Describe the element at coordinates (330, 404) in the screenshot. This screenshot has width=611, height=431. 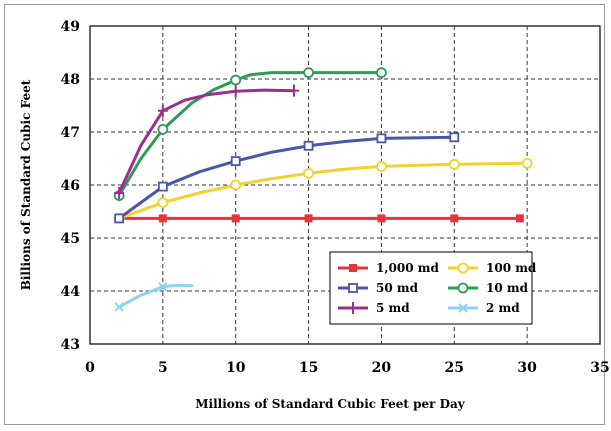
I see `x-axis-title: Millions of Standard Cubic Feet per Day` at that location.